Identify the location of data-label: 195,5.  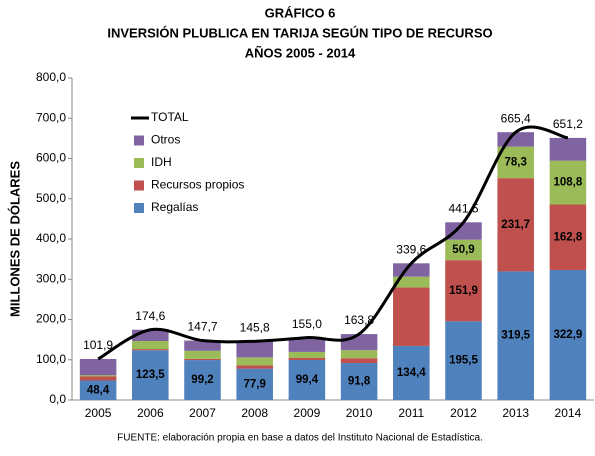
(463, 361).